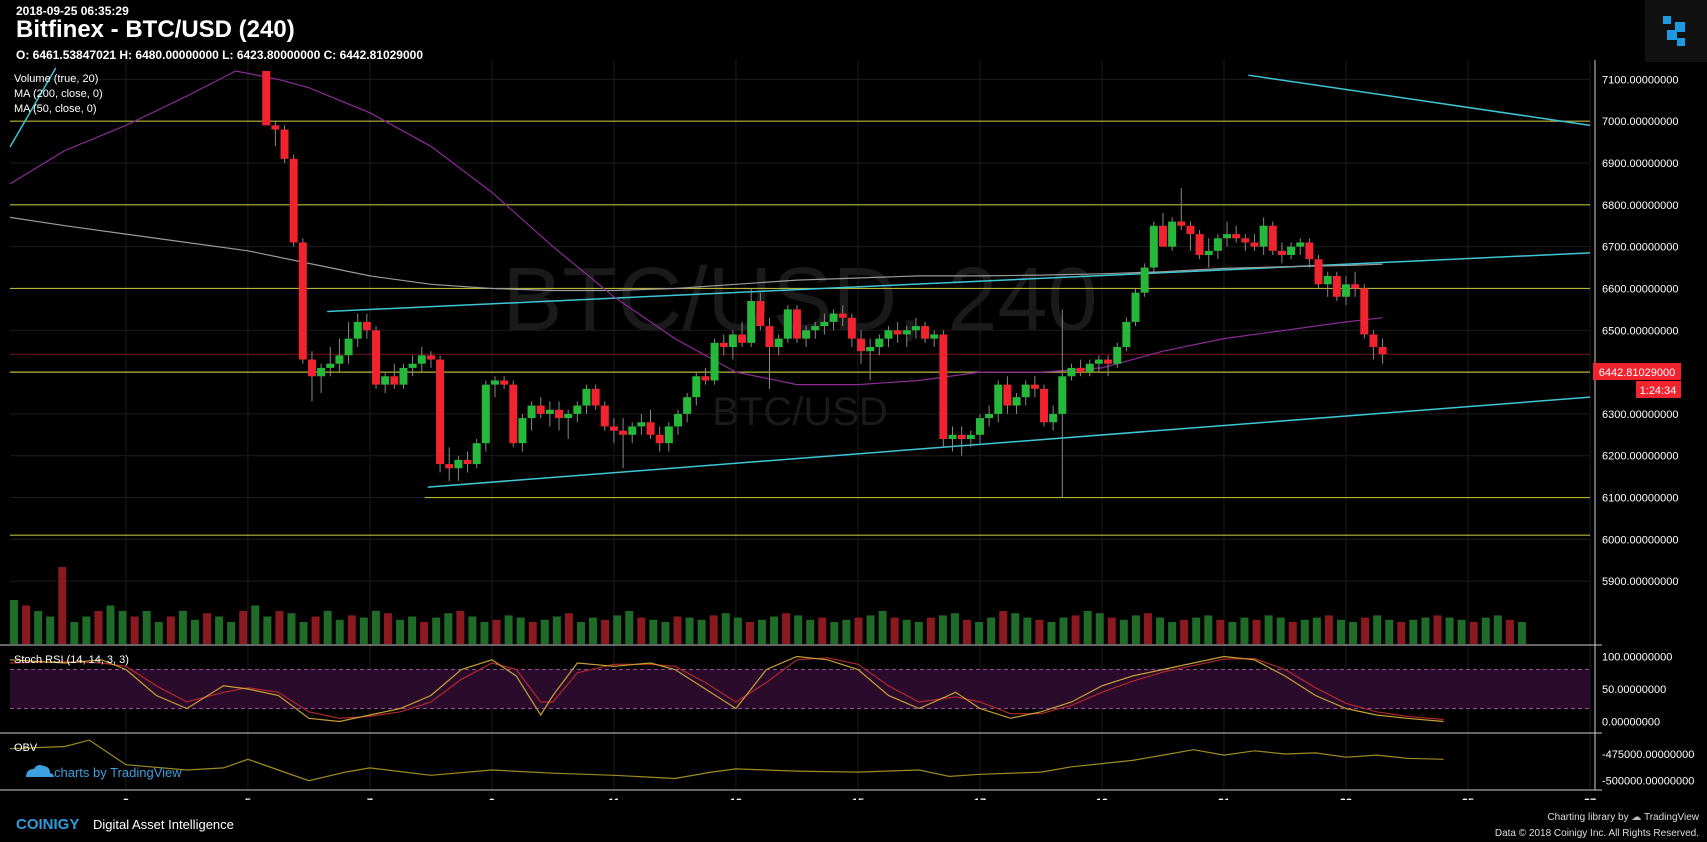 The width and height of the screenshot is (1707, 842). What do you see at coordinates (1676, 31) in the screenshot?
I see `coinigy-logo-icon` at bounding box center [1676, 31].